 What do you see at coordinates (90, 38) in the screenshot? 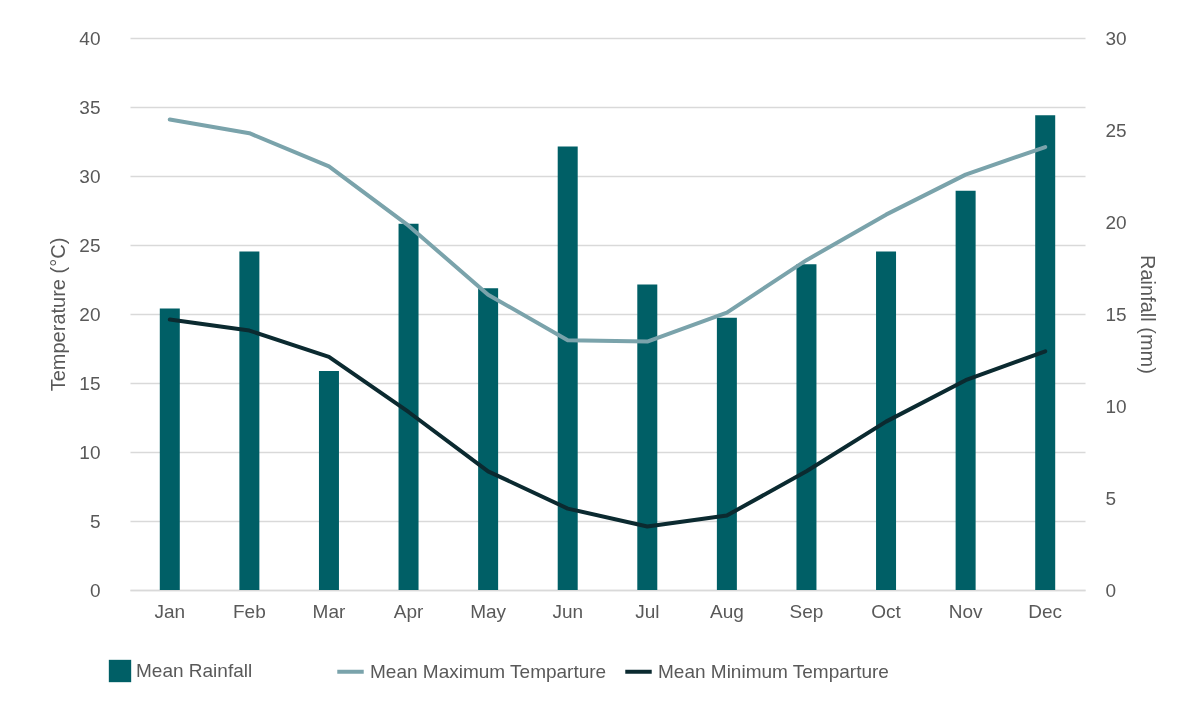
I see `y-tick-label: 40` at bounding box center [90, 38].